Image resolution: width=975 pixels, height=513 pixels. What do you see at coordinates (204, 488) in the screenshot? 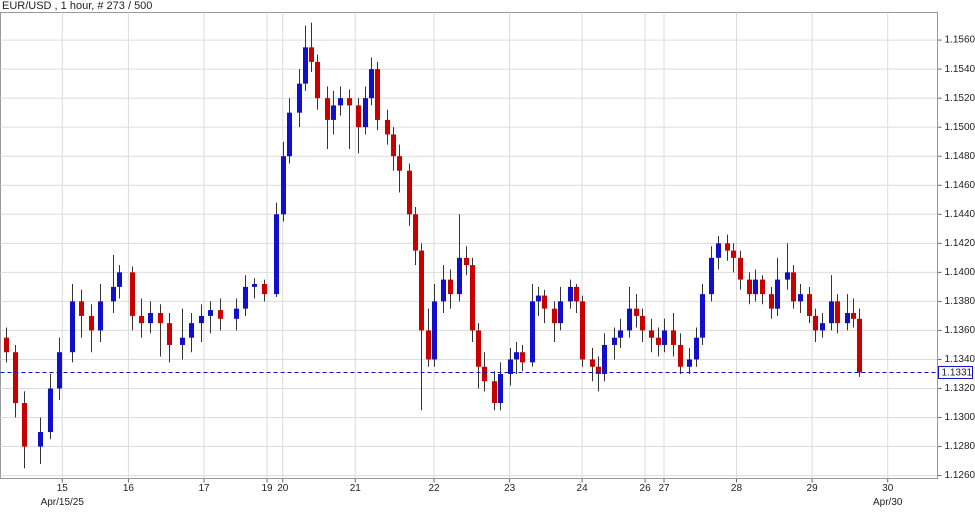
I see `x-tick-label: 17` at bounding box center [204, 488].